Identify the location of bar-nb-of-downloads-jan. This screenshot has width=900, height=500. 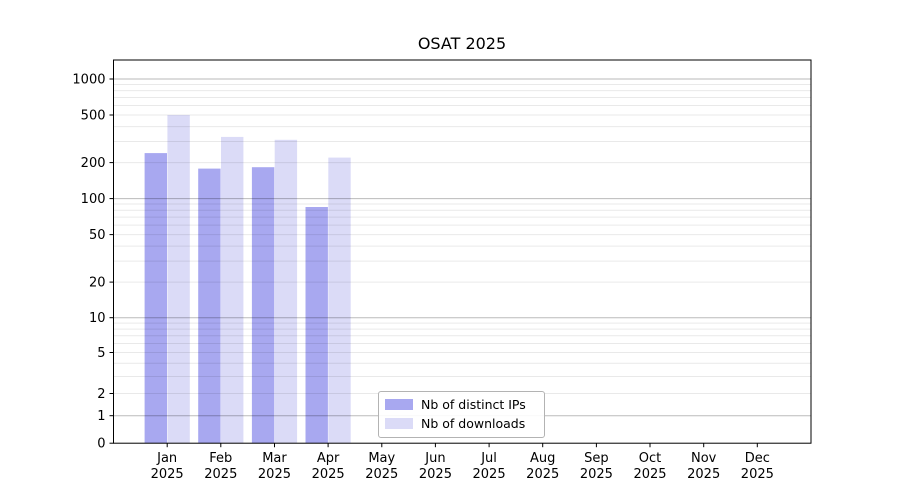
(178, 279).